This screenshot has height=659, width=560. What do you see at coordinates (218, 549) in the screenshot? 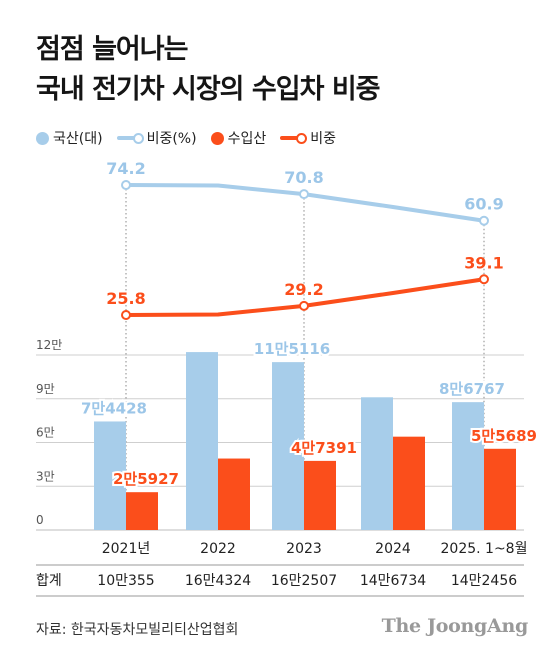
I see `x-tick-label: 2022` at bounding box center [218, 549].